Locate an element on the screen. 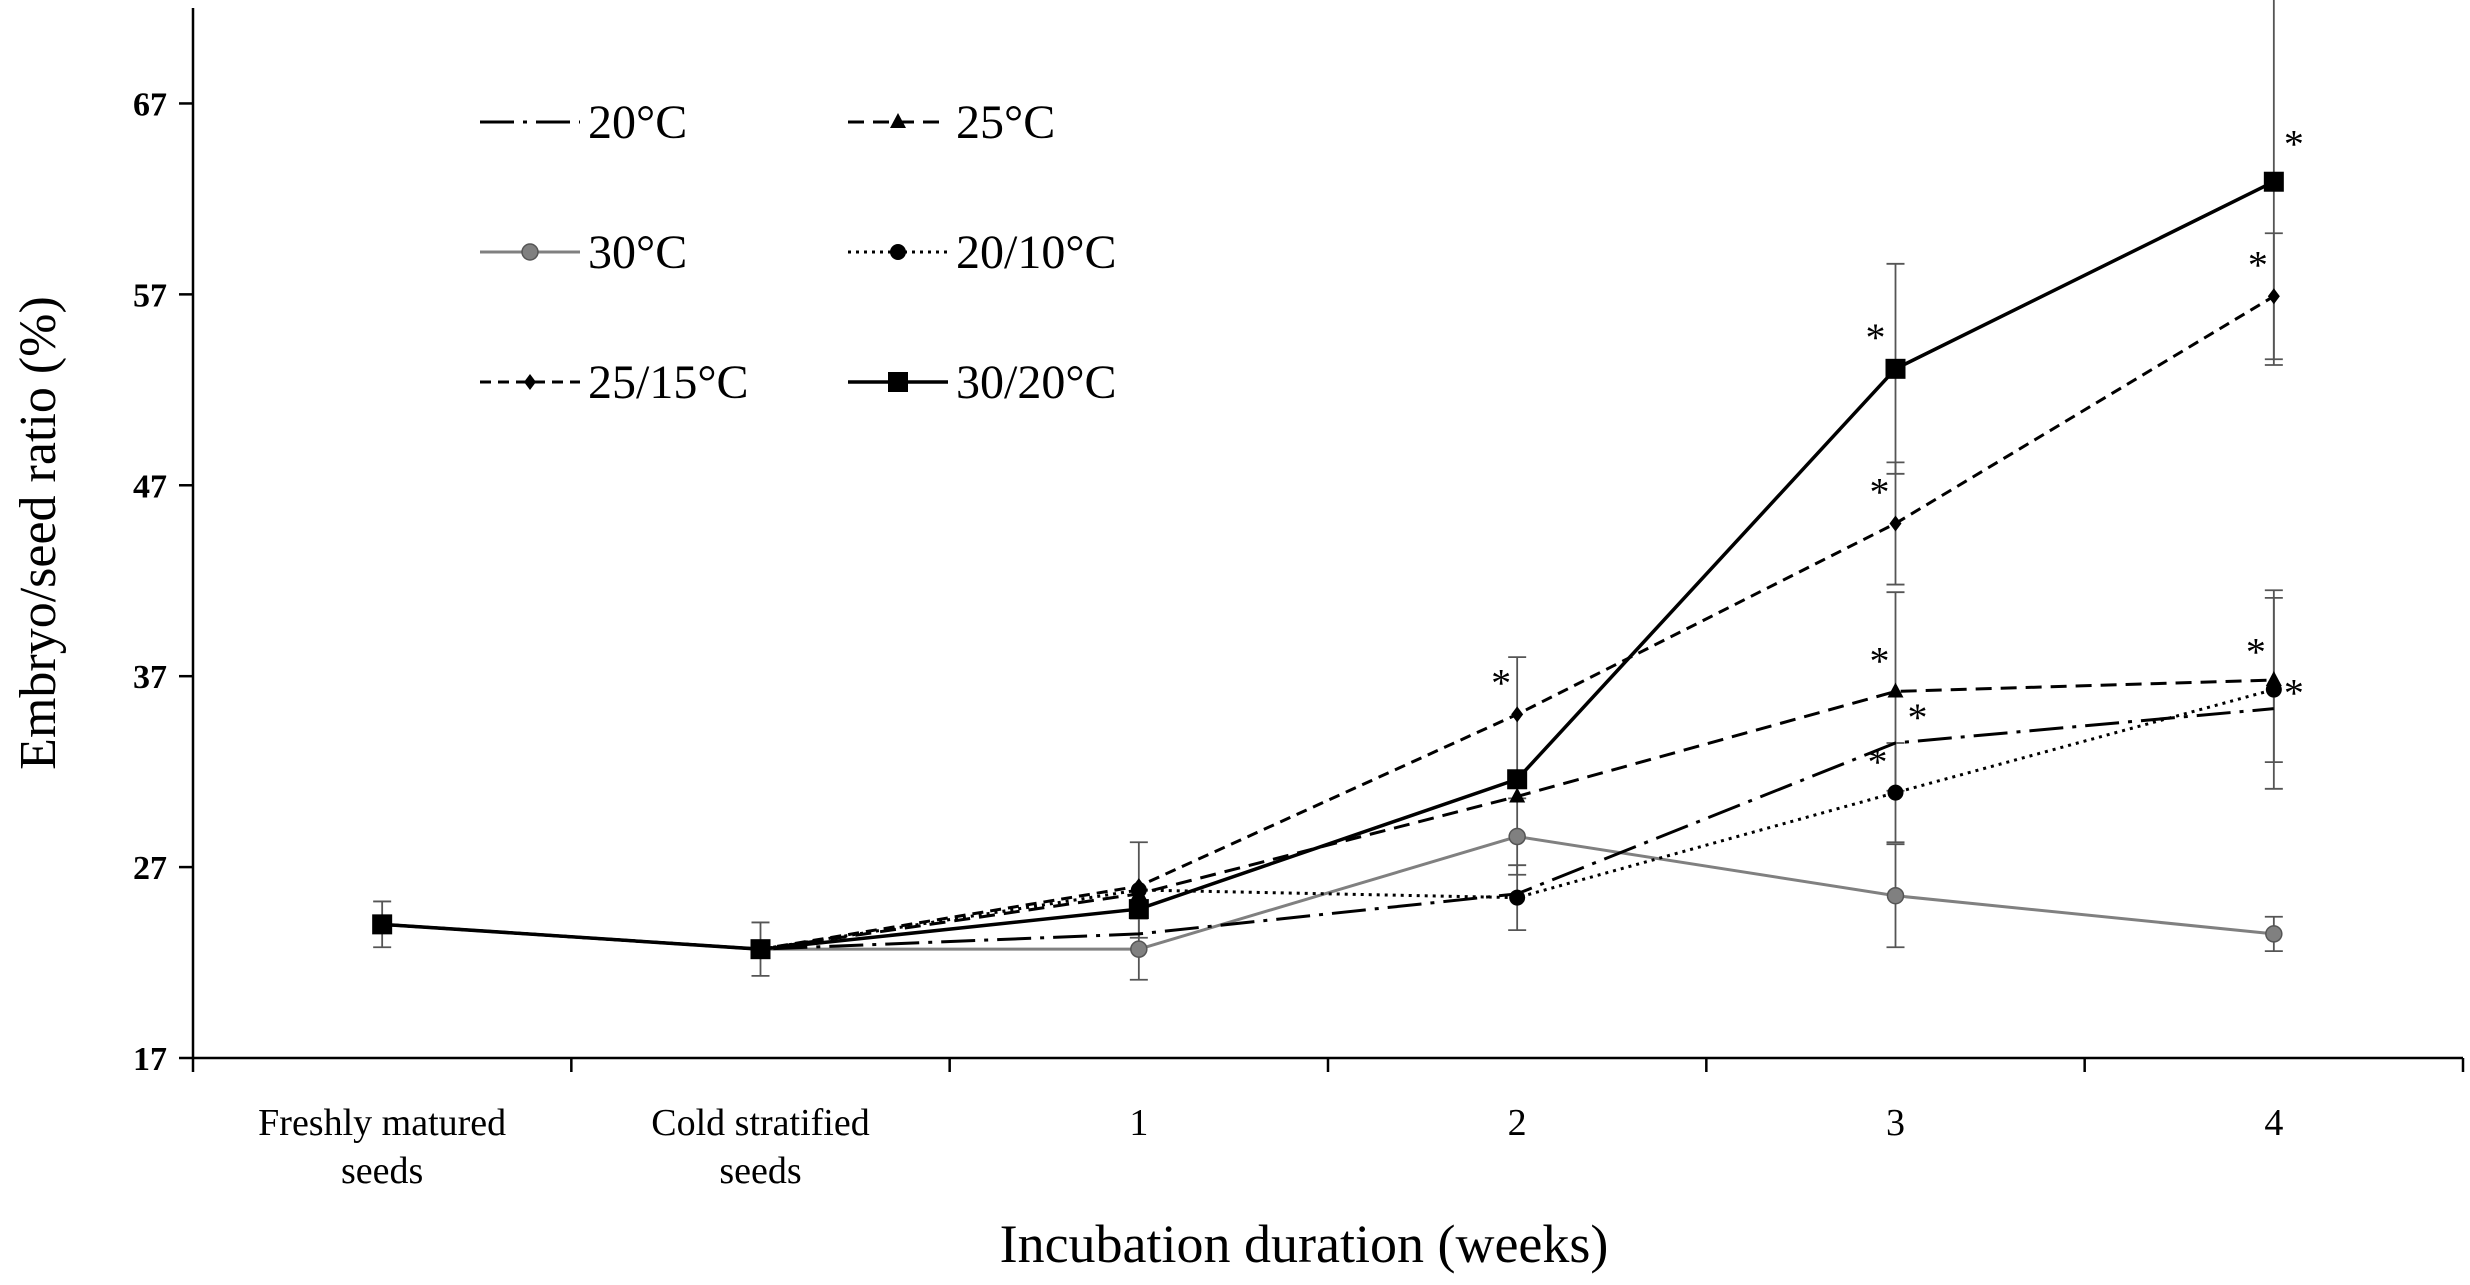 This screenshot has width=2470, height=1285. y-tick-label: 17 is located at coordinates (150, 1059).